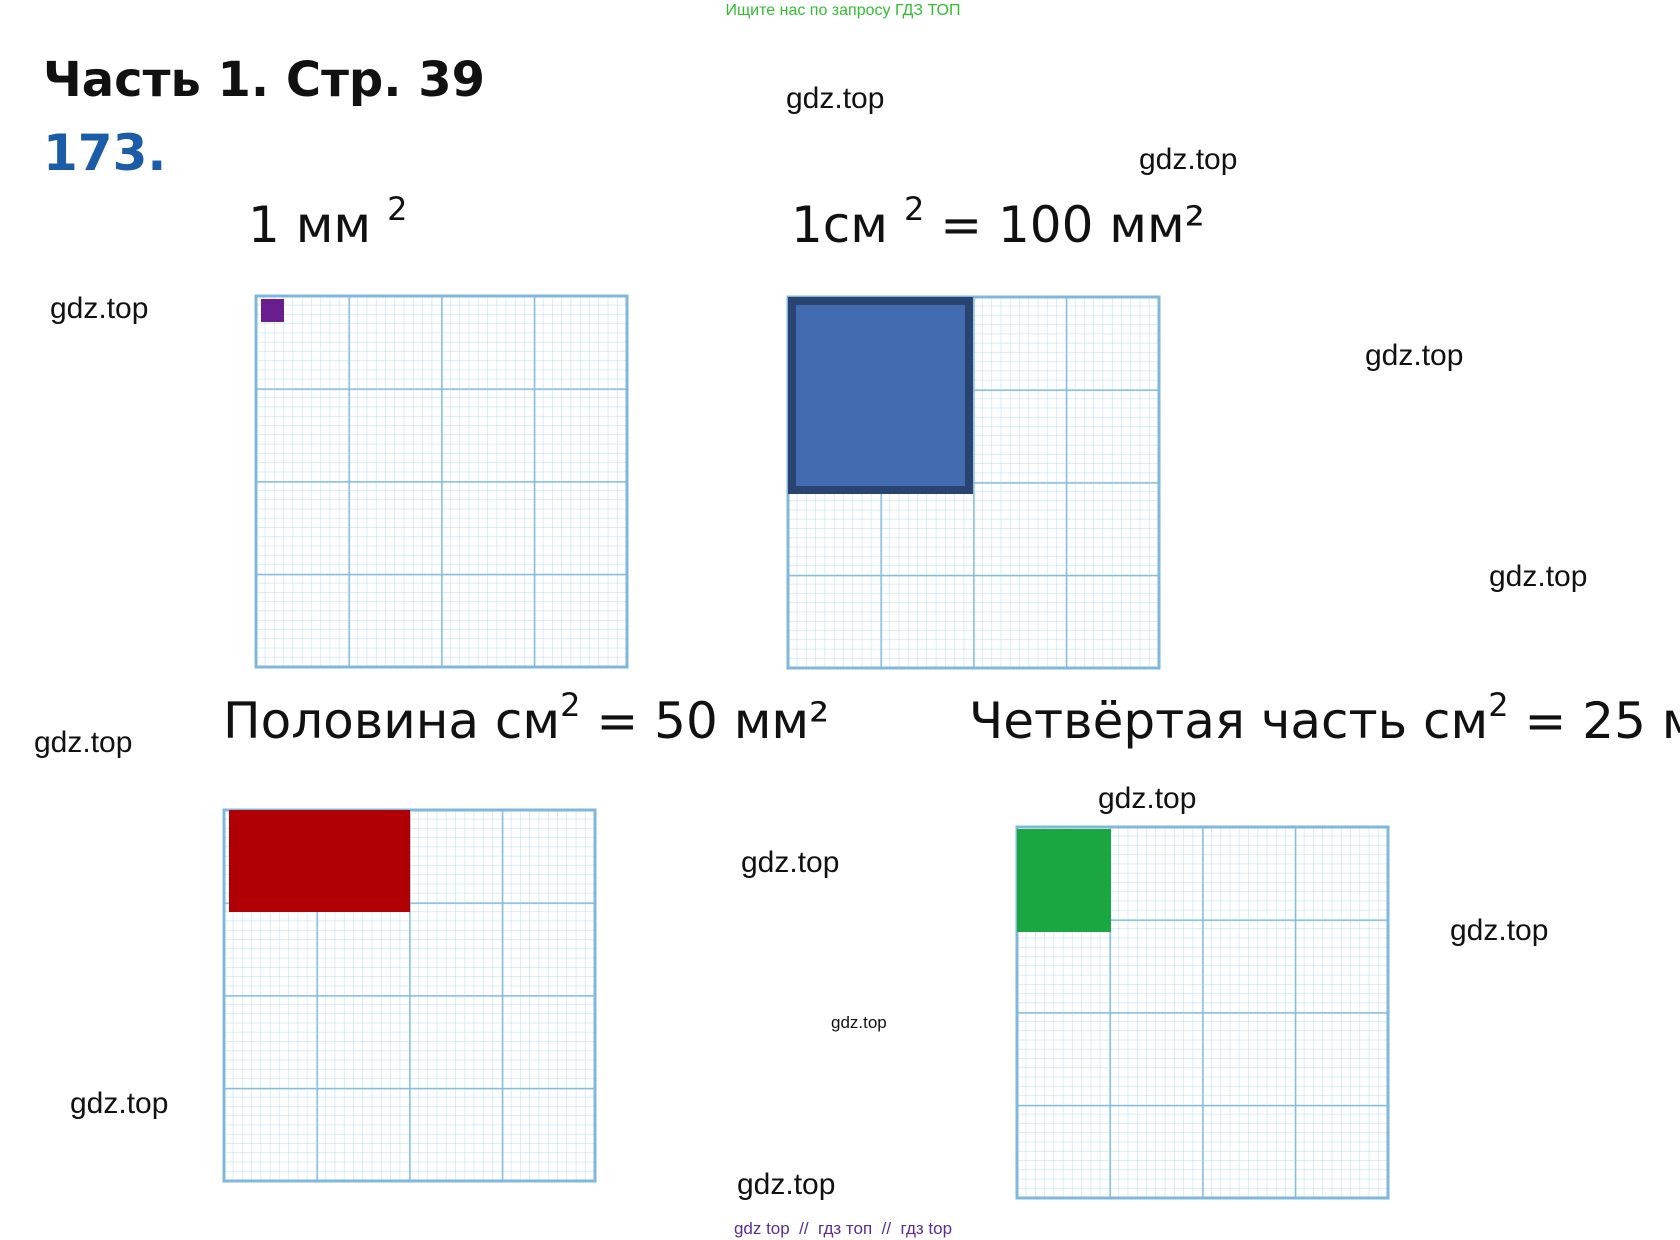 This screenshot has width=1680, height=1240. Describe the element at coordinates (1602, 721) in the screenshot. I see `label-text: = 25 мм²` at that location.